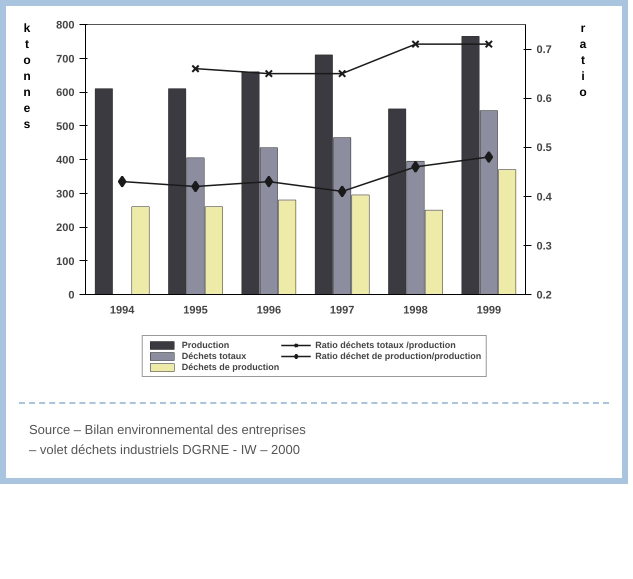  Describe the element at coordinates (27, 76) in the screenshot. I see `y-axis-title: ktonnes` at that location.